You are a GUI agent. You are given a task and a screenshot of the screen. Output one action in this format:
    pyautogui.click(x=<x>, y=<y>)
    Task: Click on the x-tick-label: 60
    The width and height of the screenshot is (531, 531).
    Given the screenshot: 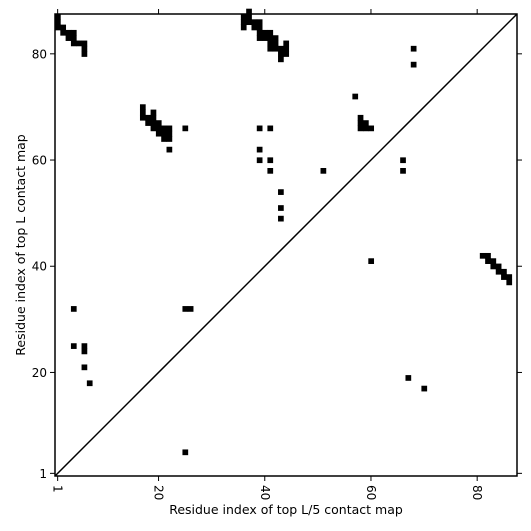 What is the action you would take?
    pyautogui.click(x=371, y=492)
    